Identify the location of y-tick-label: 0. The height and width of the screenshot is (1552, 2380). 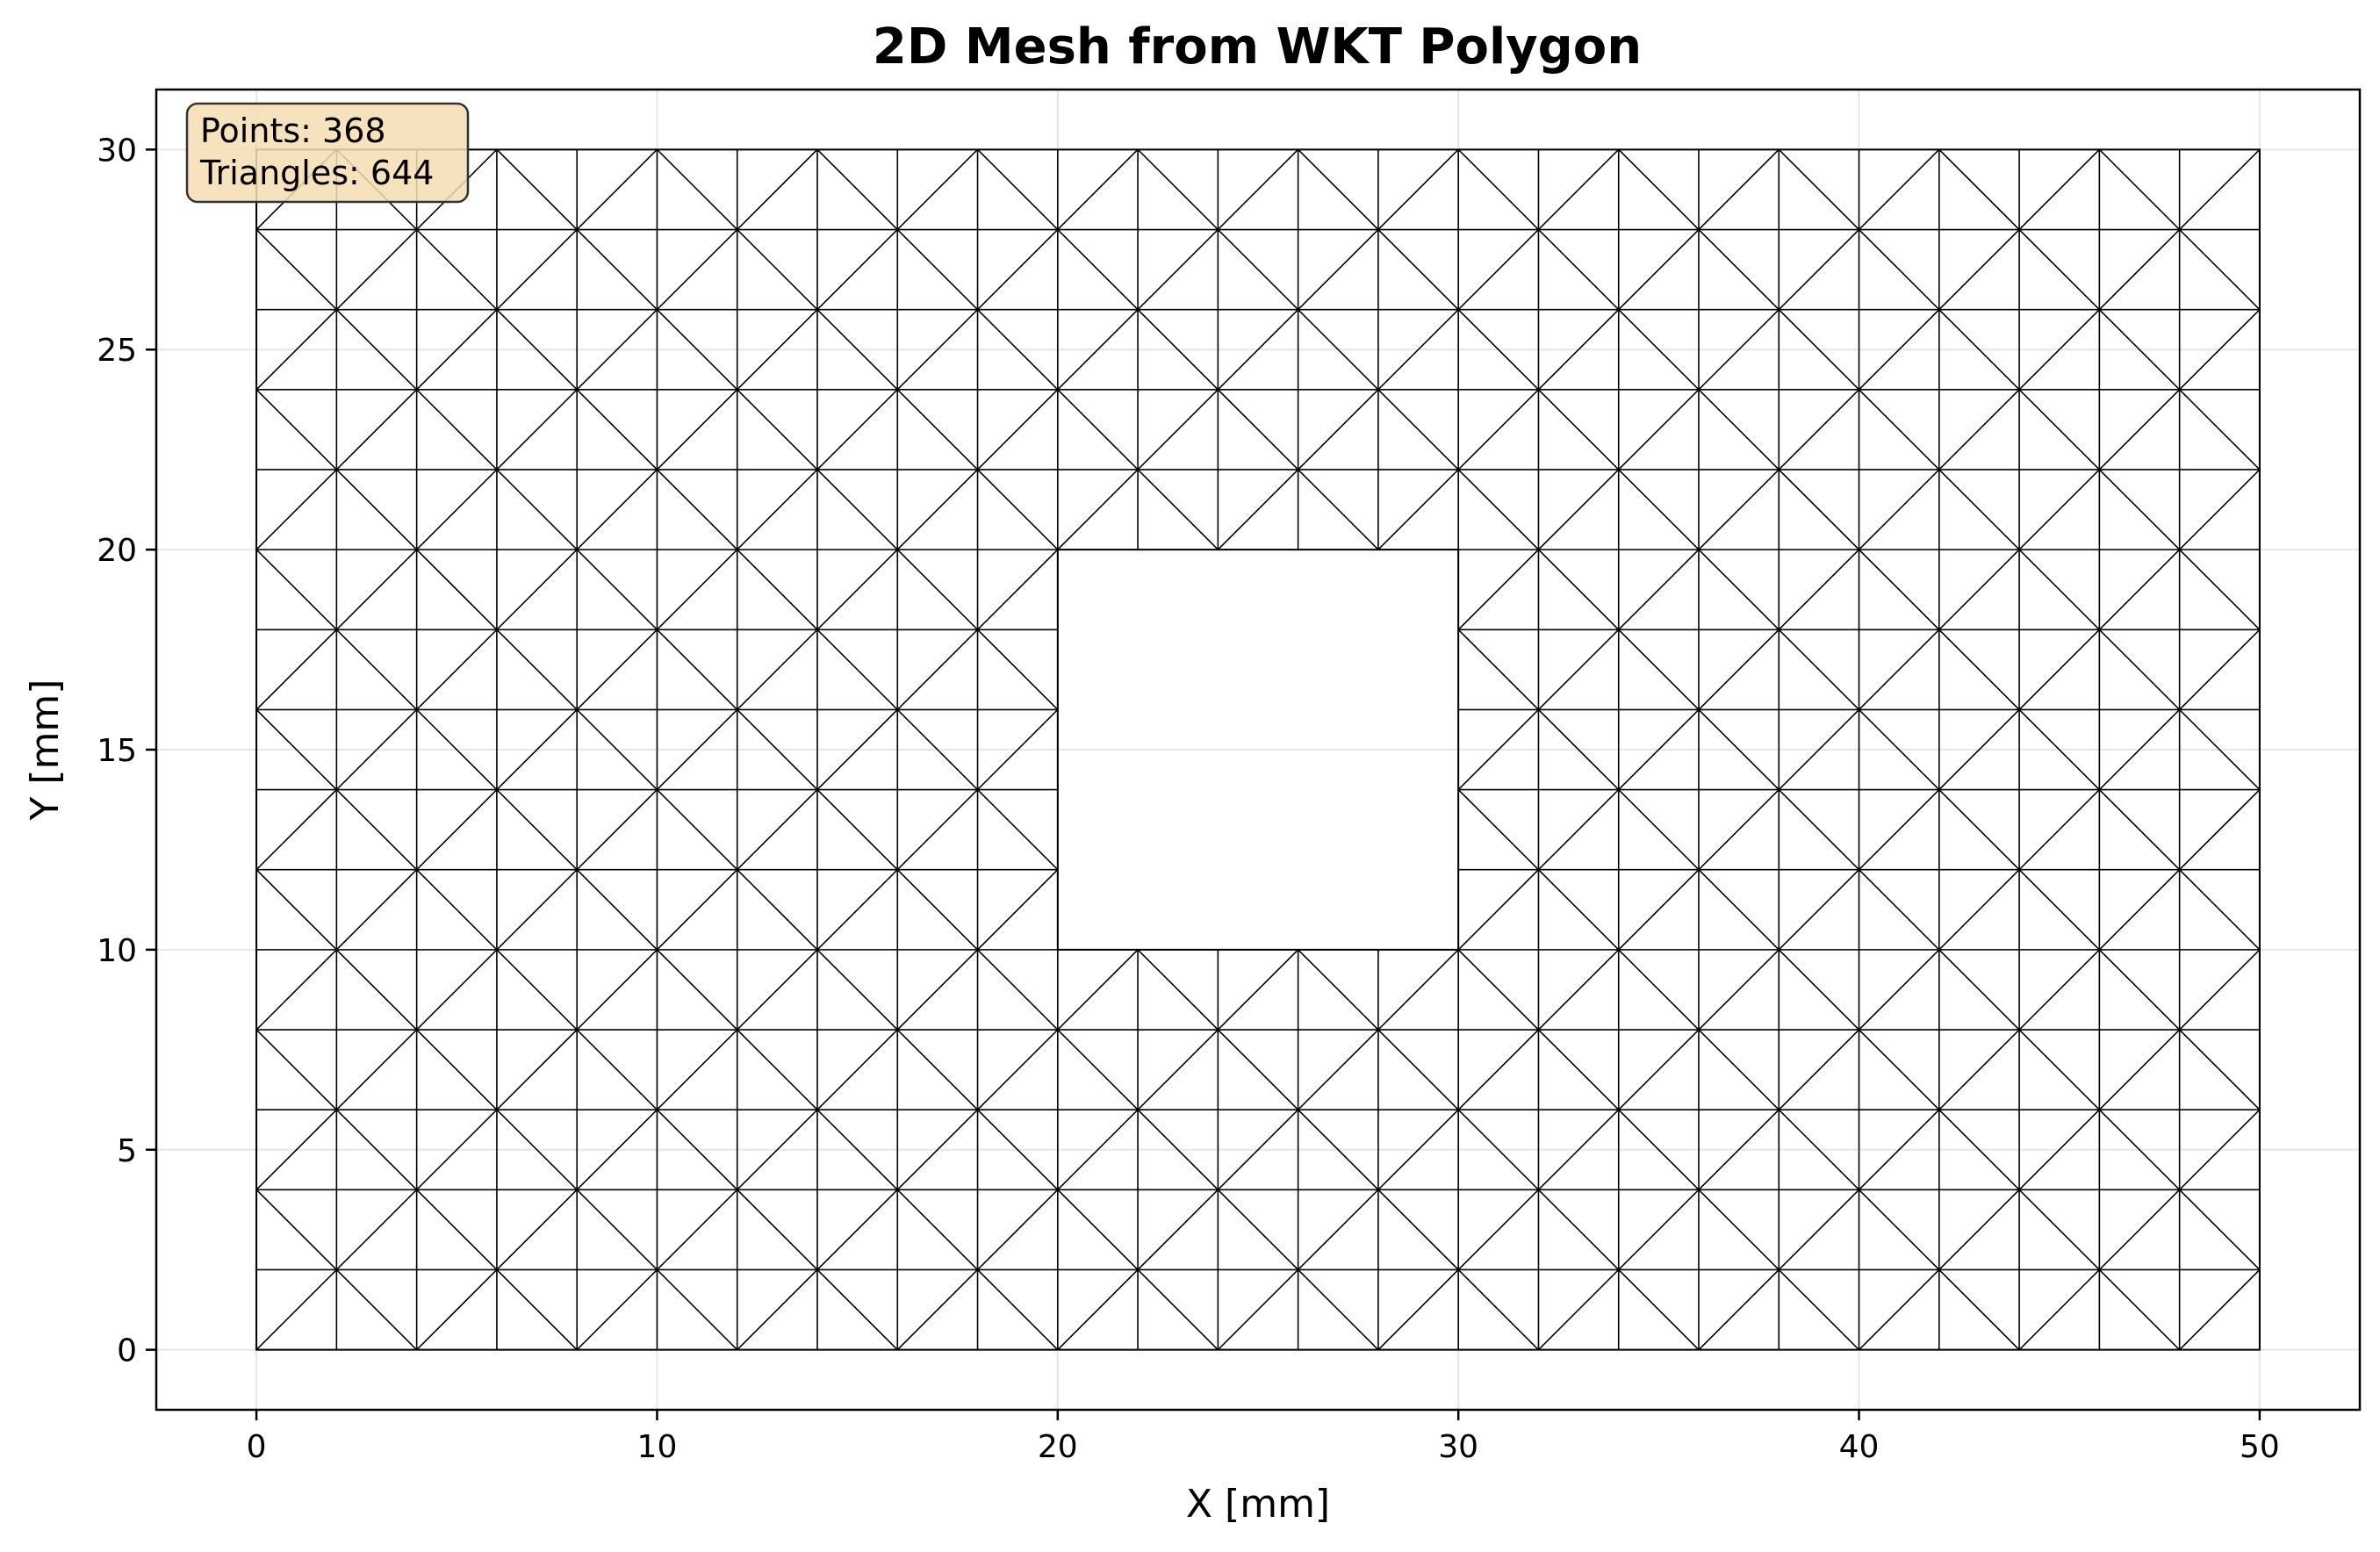
(127, 1351).